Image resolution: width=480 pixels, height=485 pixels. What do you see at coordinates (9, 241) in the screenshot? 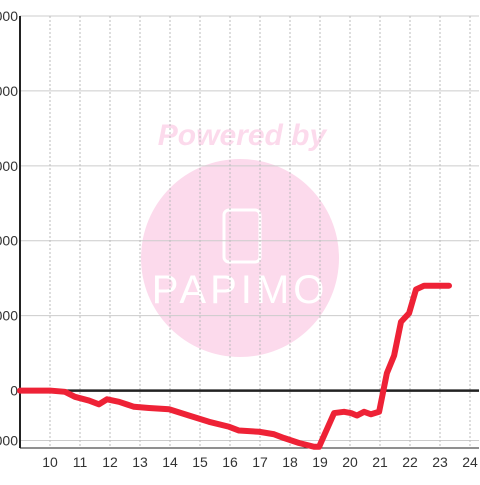
I see `y-tick-label: 60,000` at bounding box center [9, 241].